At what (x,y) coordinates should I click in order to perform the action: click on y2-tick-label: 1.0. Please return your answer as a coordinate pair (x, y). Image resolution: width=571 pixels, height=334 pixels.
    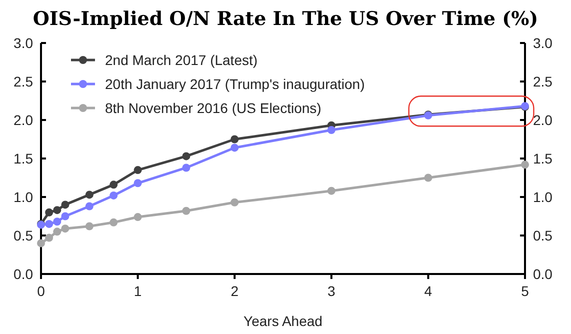
    Looking at the image, I should click on (543, 196).